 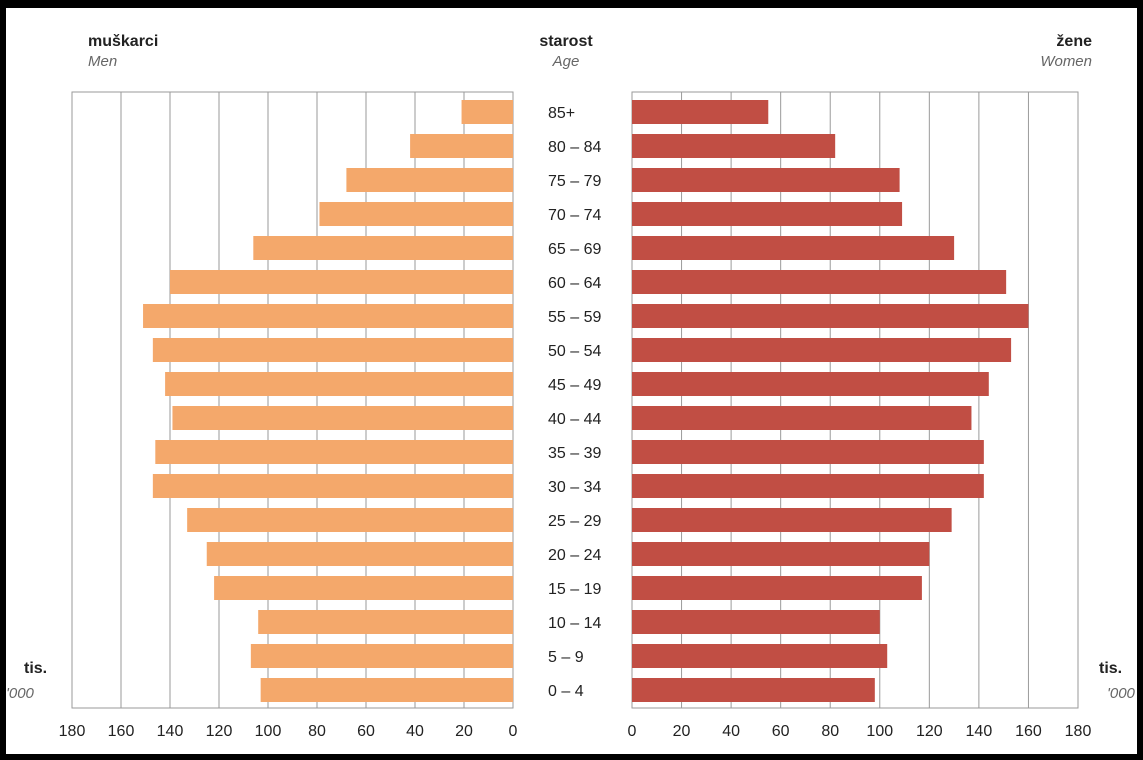 I want to click on age-group-label: 45 – 49, so click(x=574, y=385).